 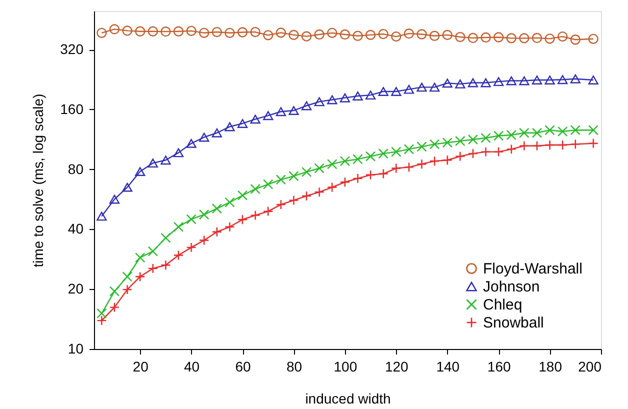 What do you see at coordinates (76, 228) in the screenshot?
I see `y-tick-label: 40` at bounding box center [76, 228].